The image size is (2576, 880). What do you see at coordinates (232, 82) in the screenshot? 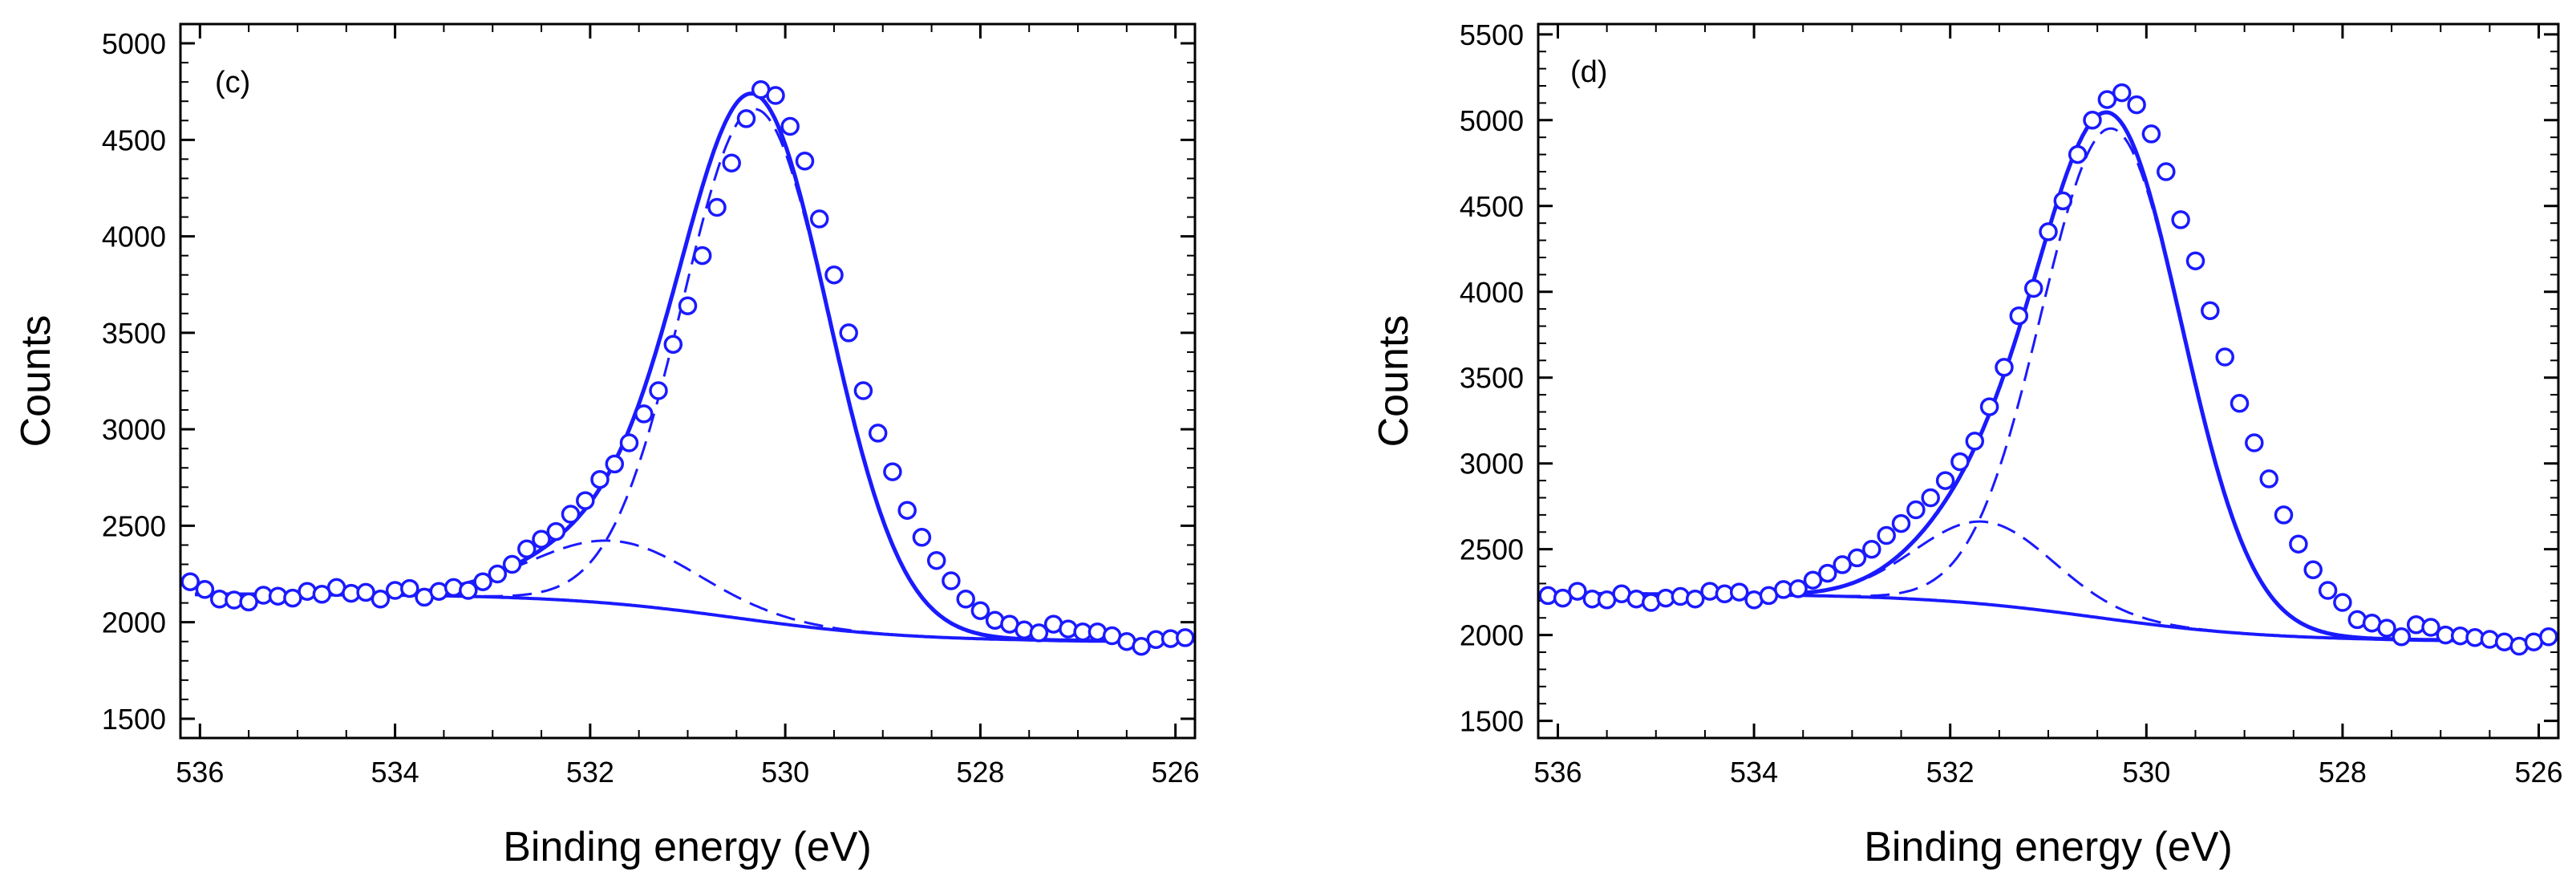
I see `panel-label: (c)` at bounding box center [232, 82].